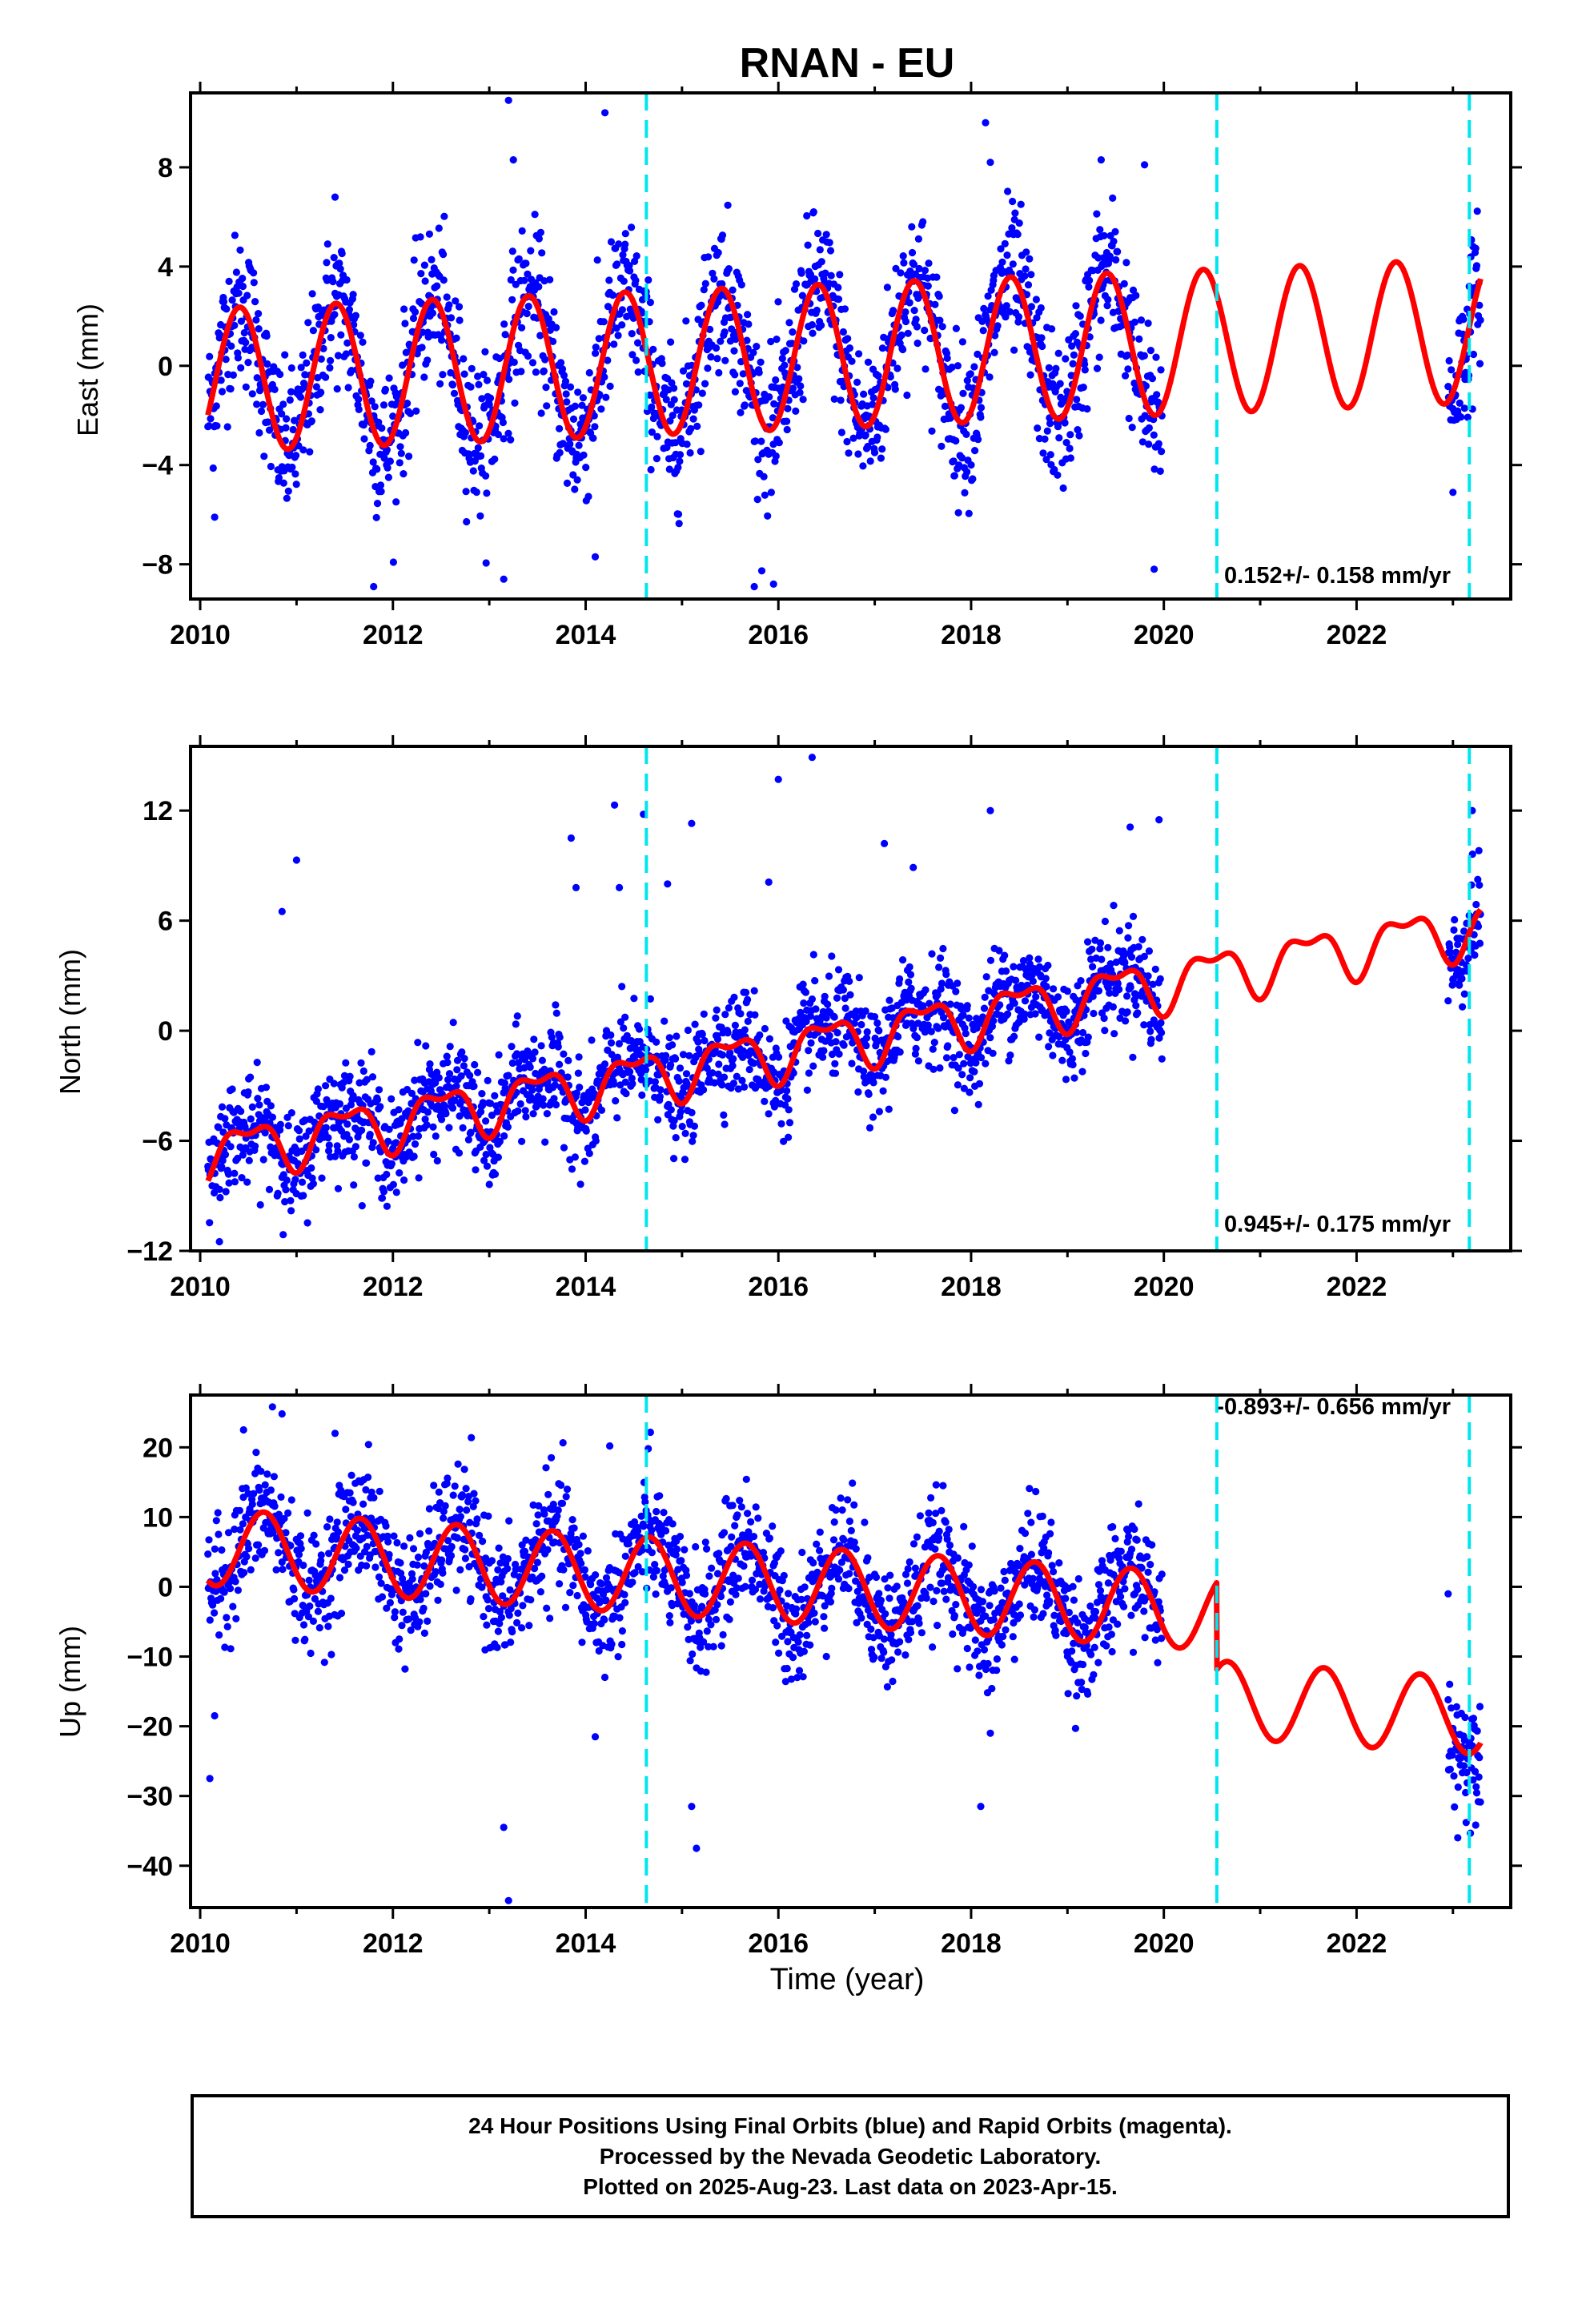 This screenshot has width=1582, height=2324. Describe the element at coordinates (847, 1979) in the screenshot. I see `x-axis-label: Time (year)` at that location.